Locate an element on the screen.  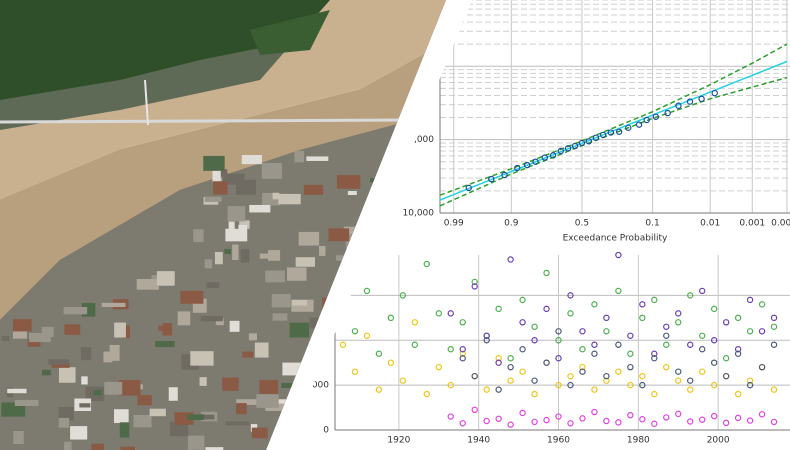
y-tick-label: 0 is located at coordinates (326, 431).